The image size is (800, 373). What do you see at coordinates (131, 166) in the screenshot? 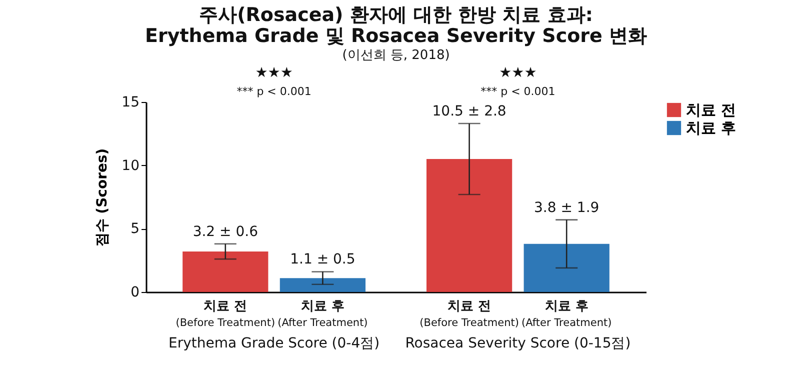
I see `y-tick-label: 10` at bounding box center [131, 166].